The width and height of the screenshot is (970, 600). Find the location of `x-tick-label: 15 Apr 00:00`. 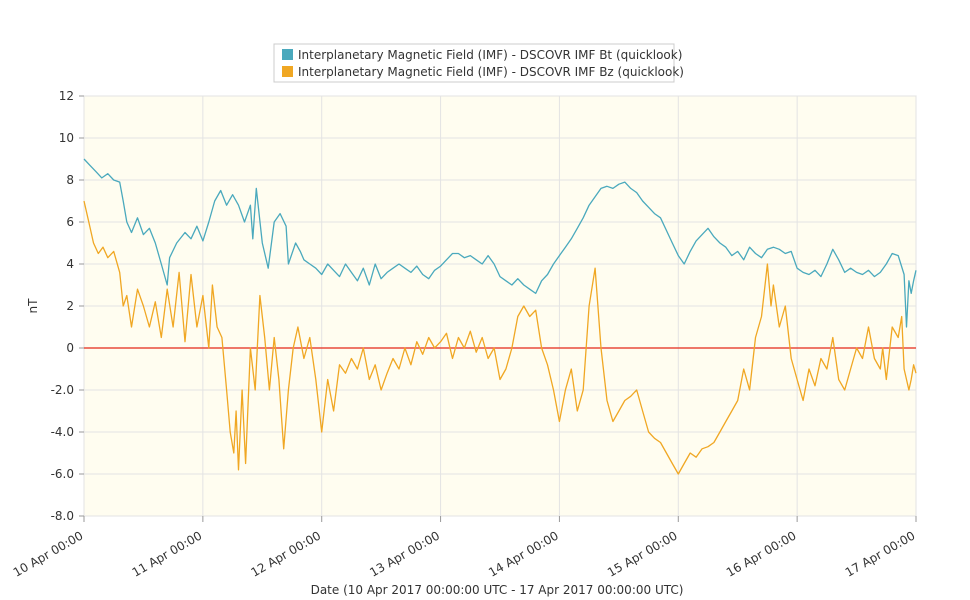

x-tick-label: 15 Apr 00:00 is located at coordinates (642, 553).